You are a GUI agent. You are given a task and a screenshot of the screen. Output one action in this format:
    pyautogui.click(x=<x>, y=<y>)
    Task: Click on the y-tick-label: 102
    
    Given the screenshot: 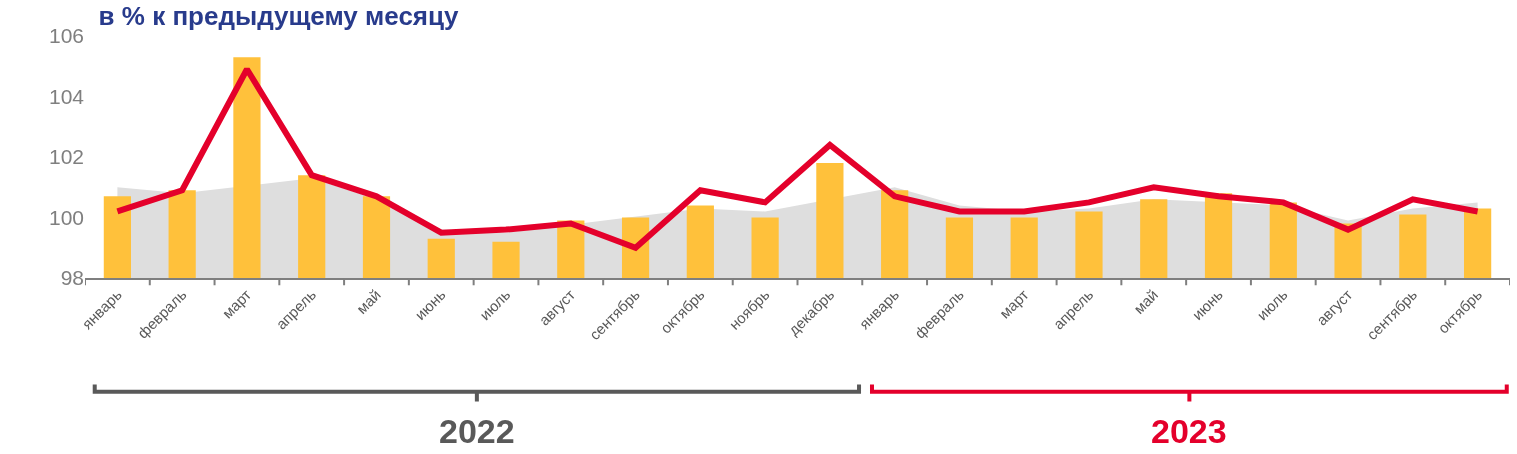 What is the action you would take?
    pyautogui.click(x=66, y=157)
    